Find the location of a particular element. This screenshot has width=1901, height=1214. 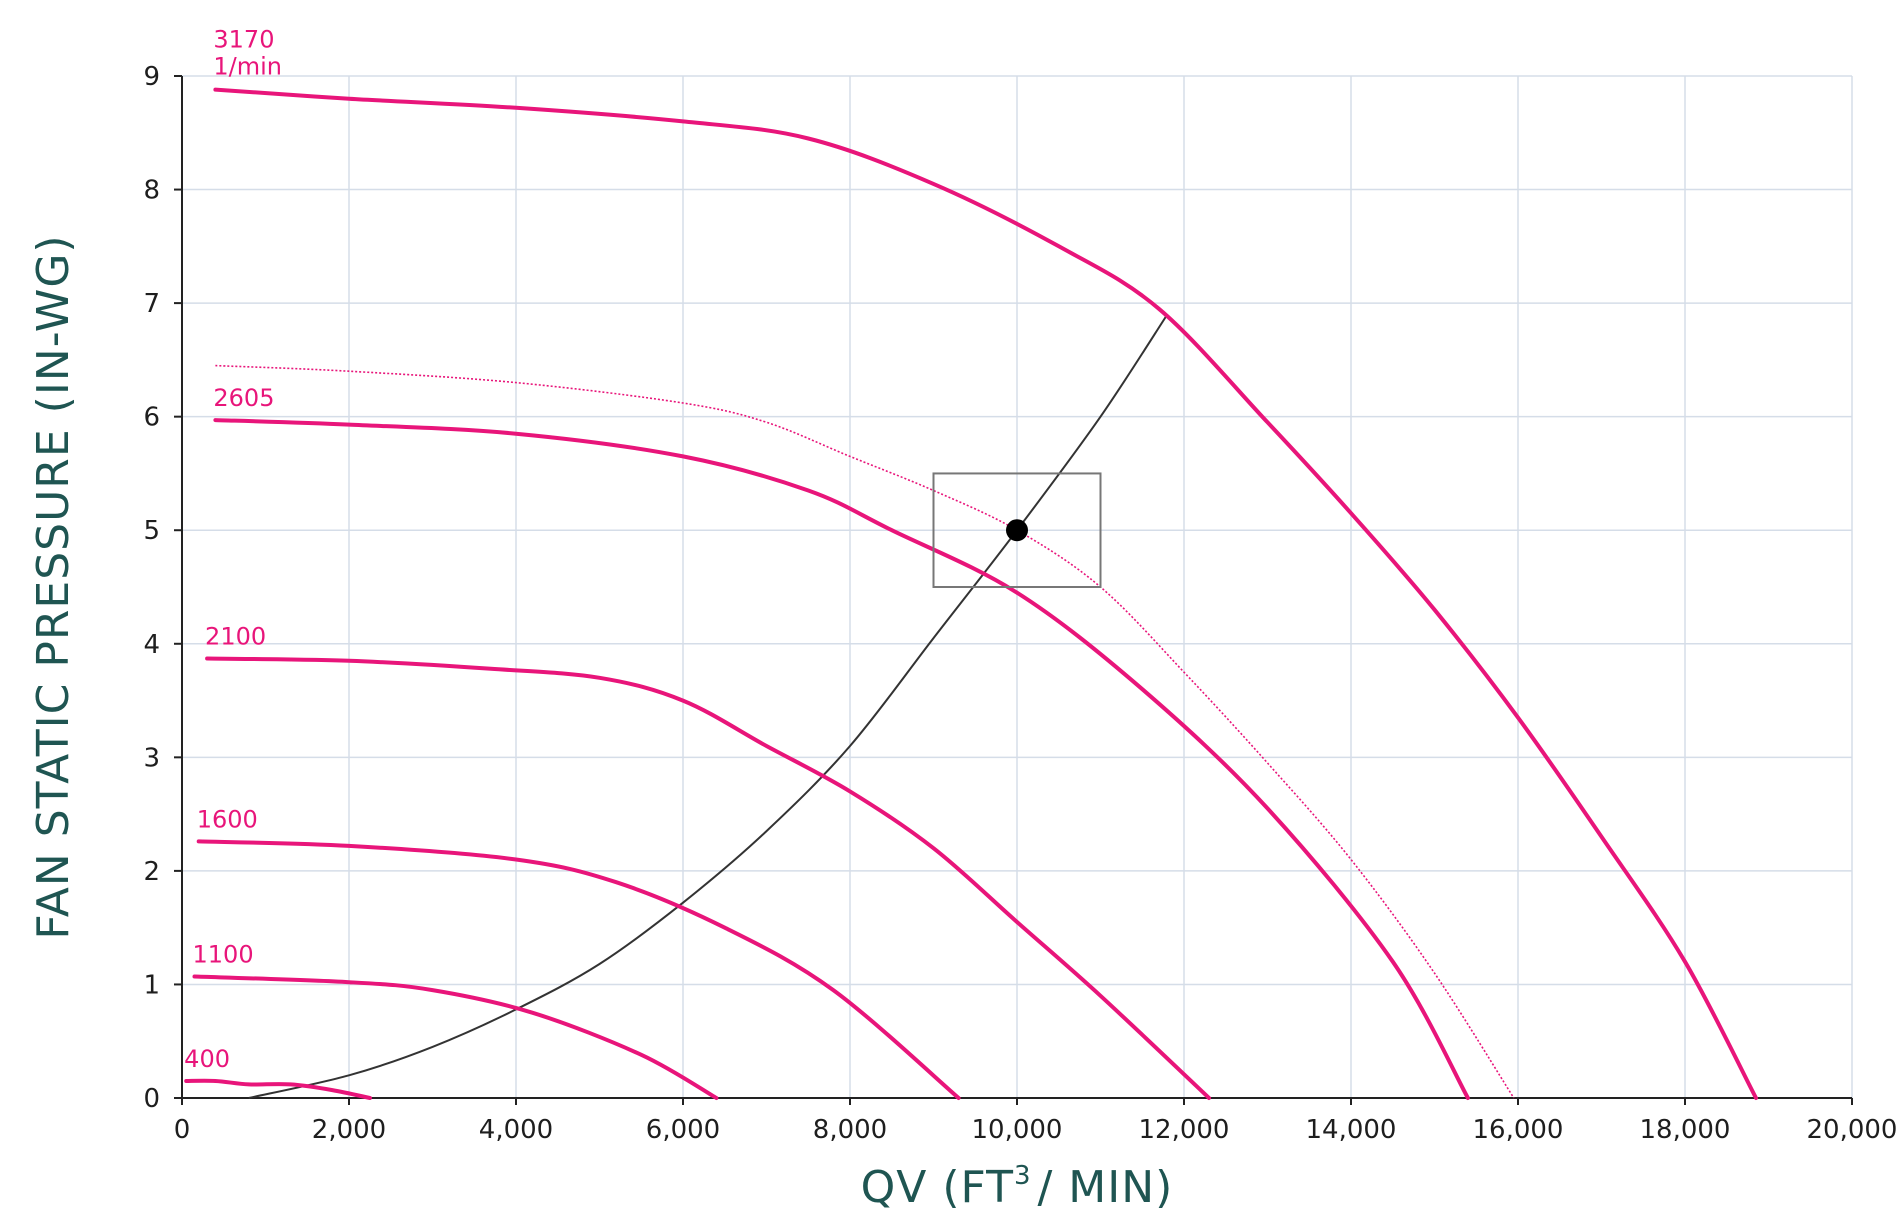

x-tick-label: 20,000 is located at coordinates (1852, 1130).